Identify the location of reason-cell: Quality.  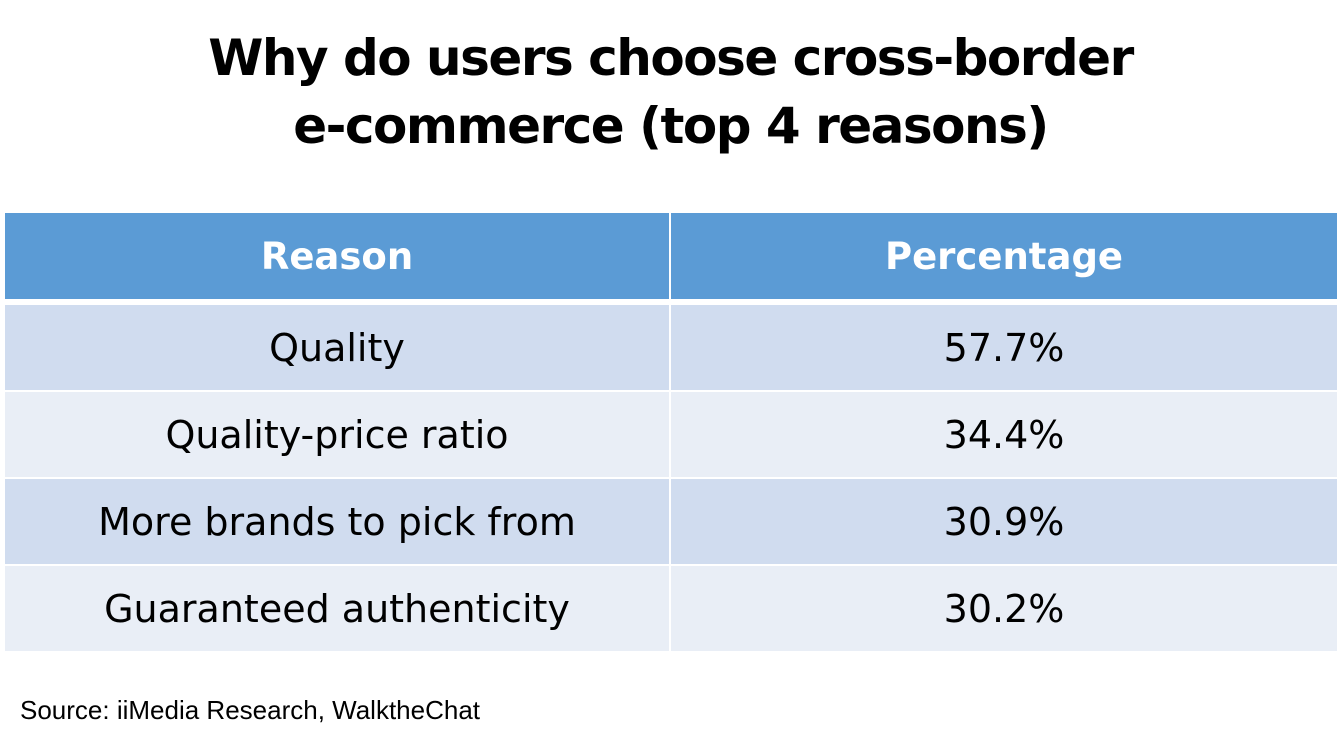
(337, 346).